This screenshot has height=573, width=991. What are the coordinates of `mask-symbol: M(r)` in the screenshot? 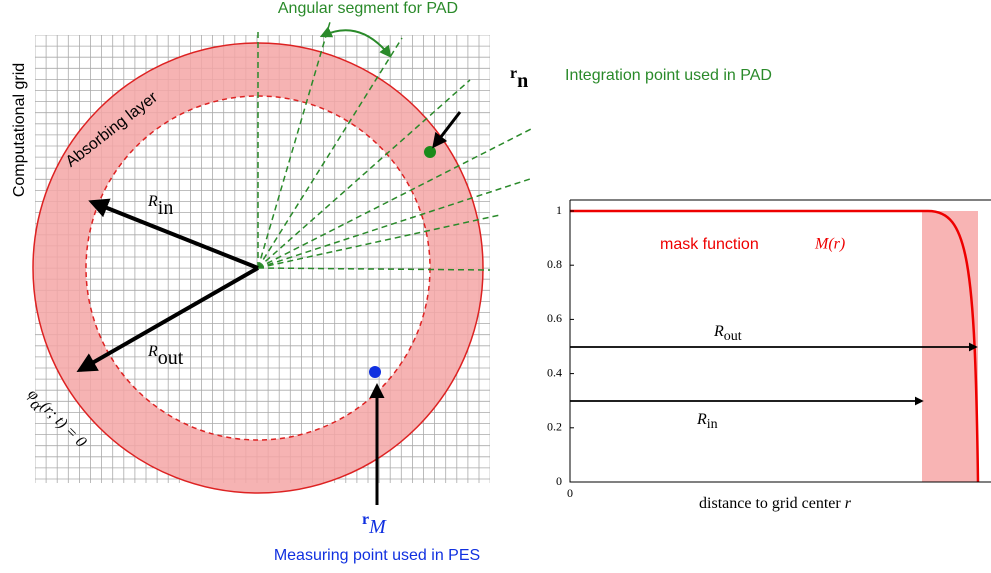 It's located at (829, 244).